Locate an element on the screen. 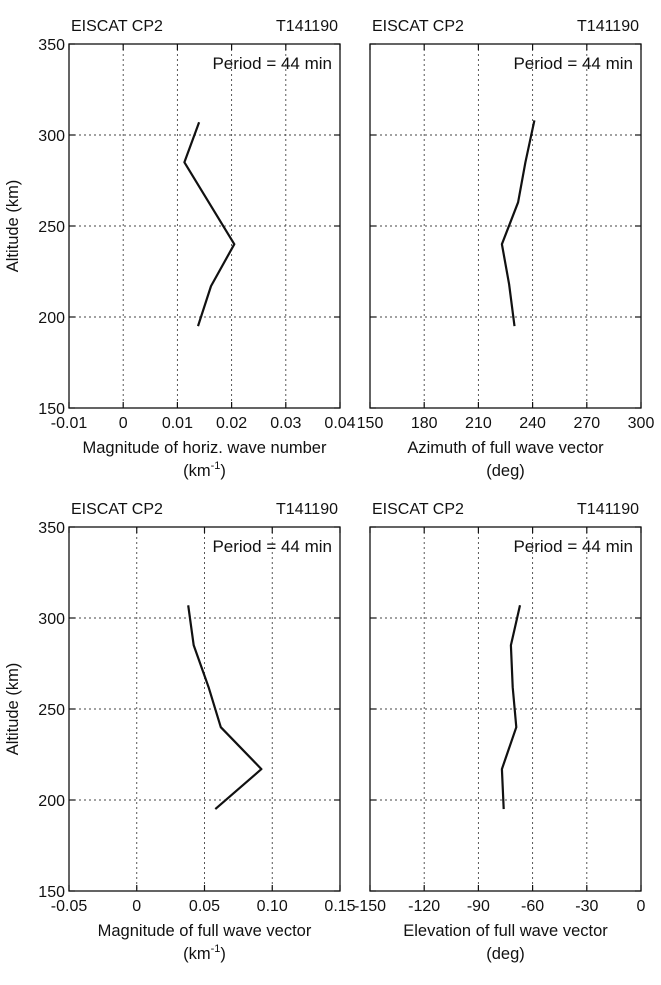 The height and width of the screenshot is (985, 661). x-tick-label: 0.05 is located at coordinates (204, 906).